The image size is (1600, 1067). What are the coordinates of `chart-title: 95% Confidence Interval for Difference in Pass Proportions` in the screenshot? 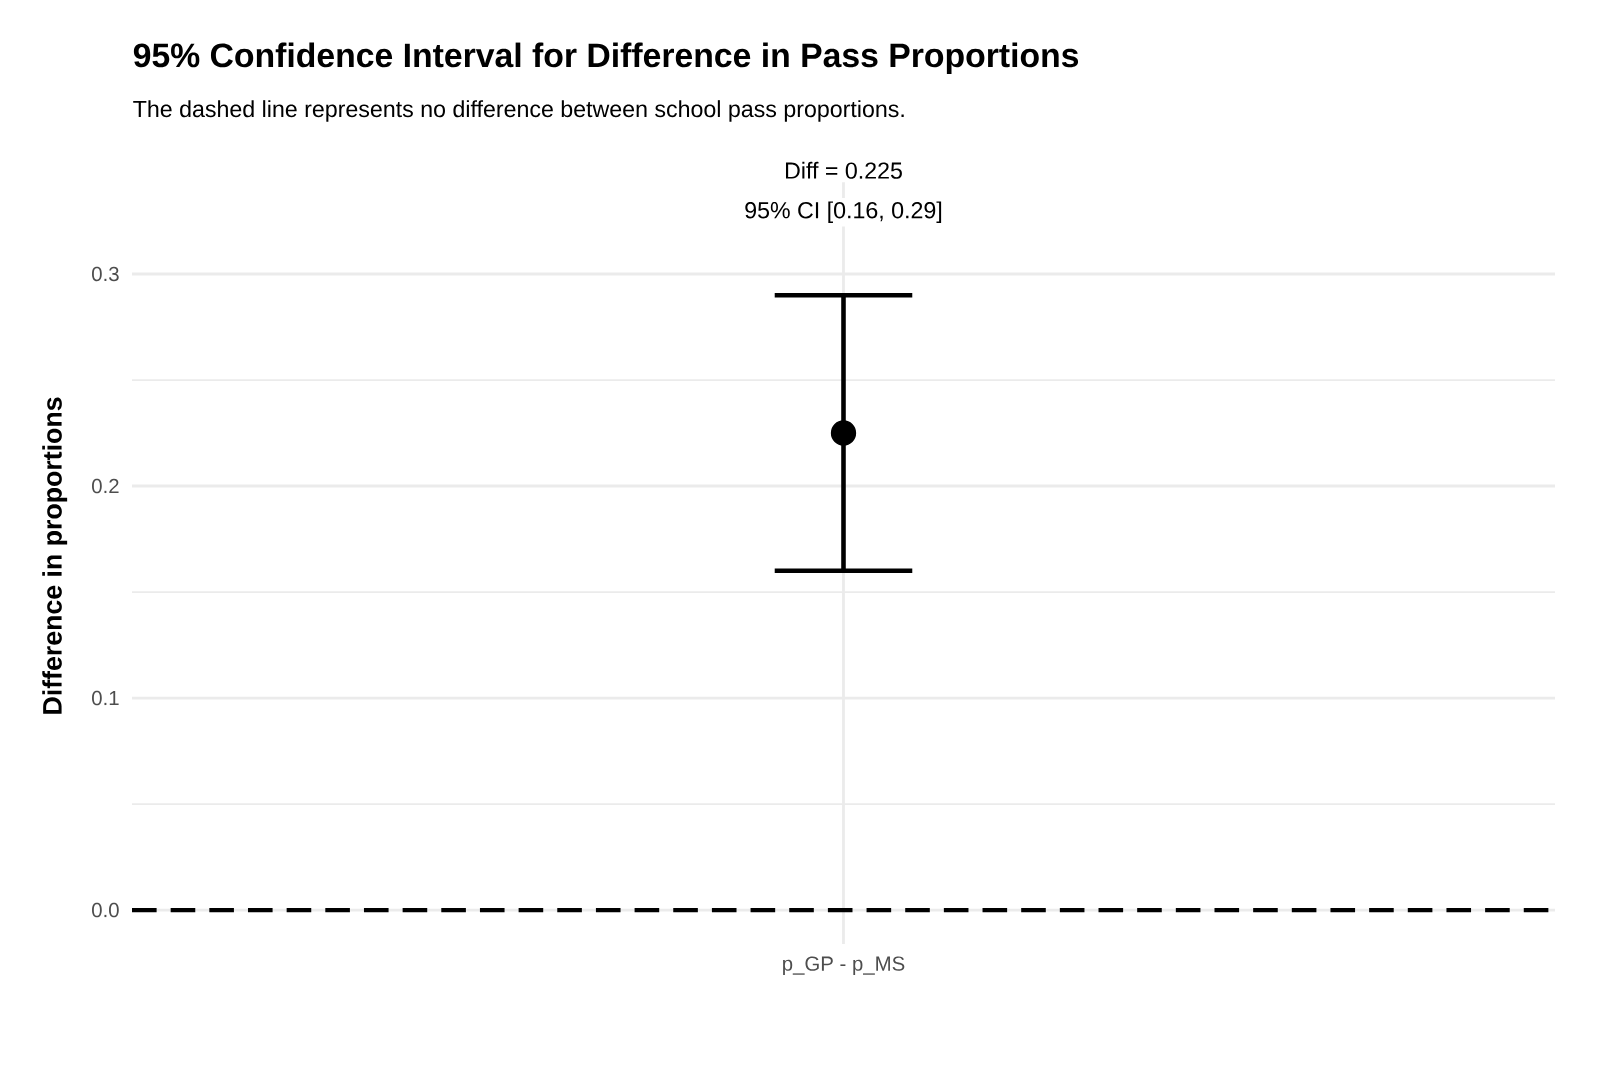 It's located at (606, 58).